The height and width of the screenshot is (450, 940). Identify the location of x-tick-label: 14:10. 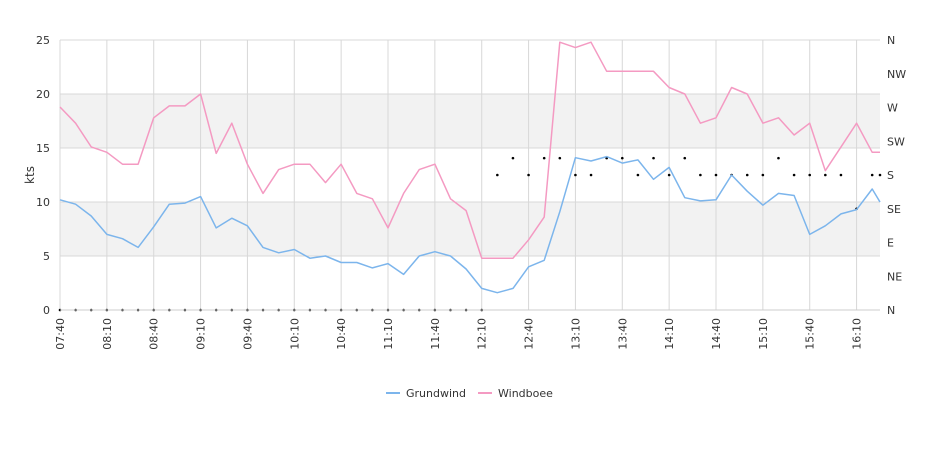
(669, 334).